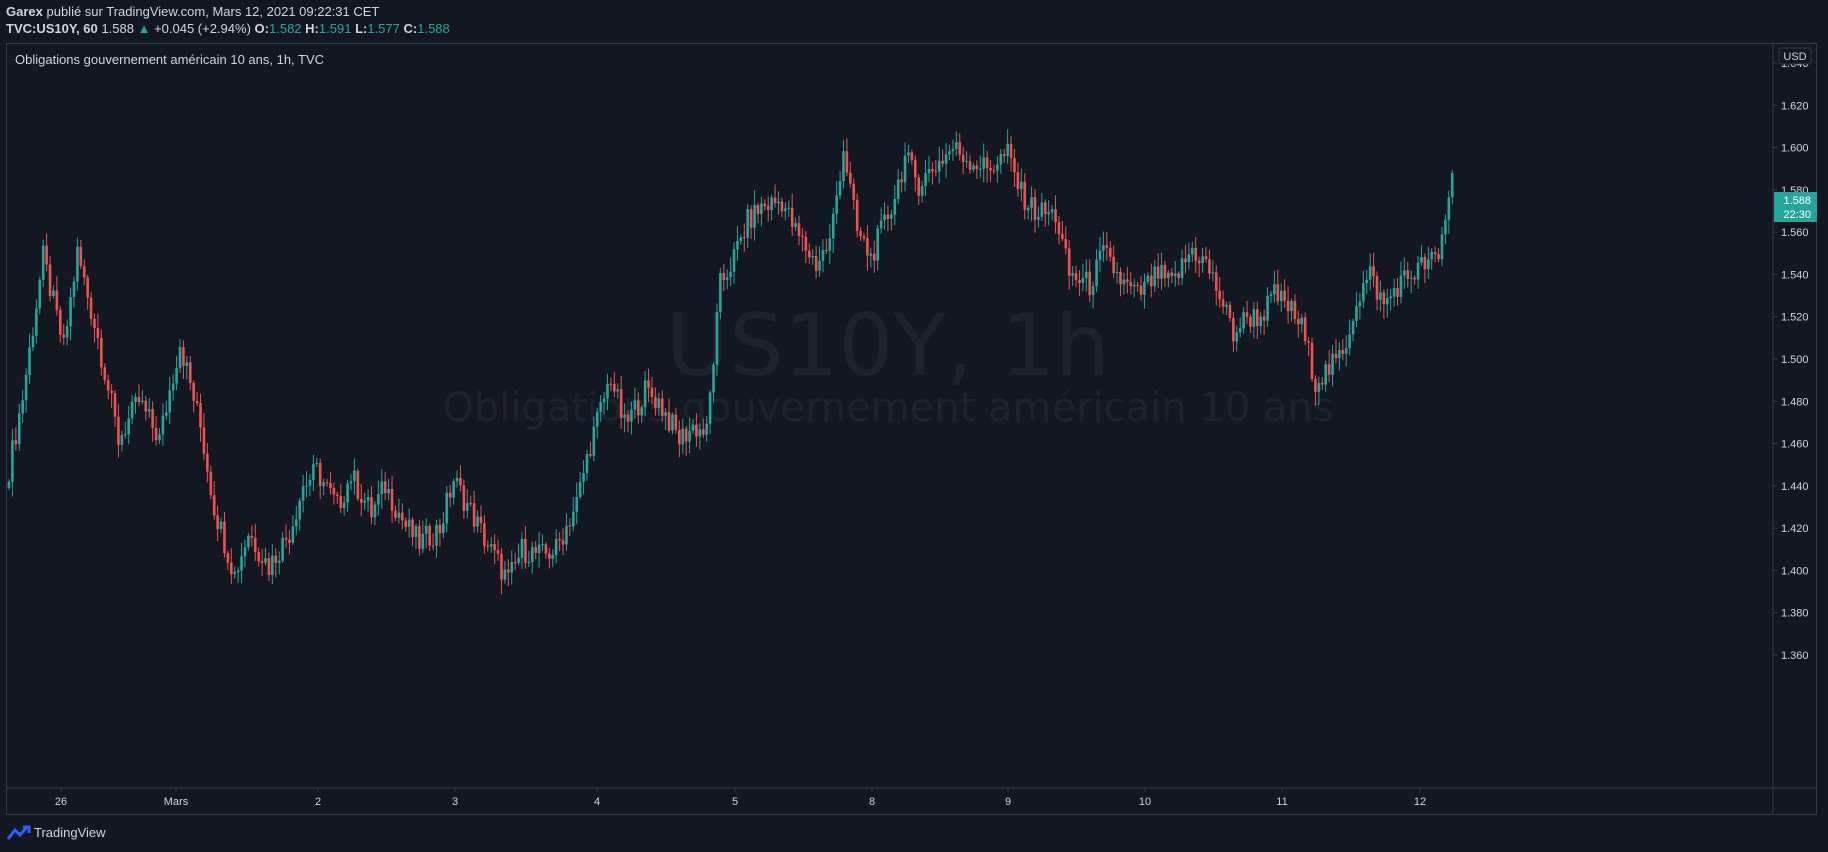 This screenshot has height=852, width=1828. What do you see at coordinates (19, 833) in the screenshot?
I see `tradingview-logo-icon` at bounding box center [19, 833].